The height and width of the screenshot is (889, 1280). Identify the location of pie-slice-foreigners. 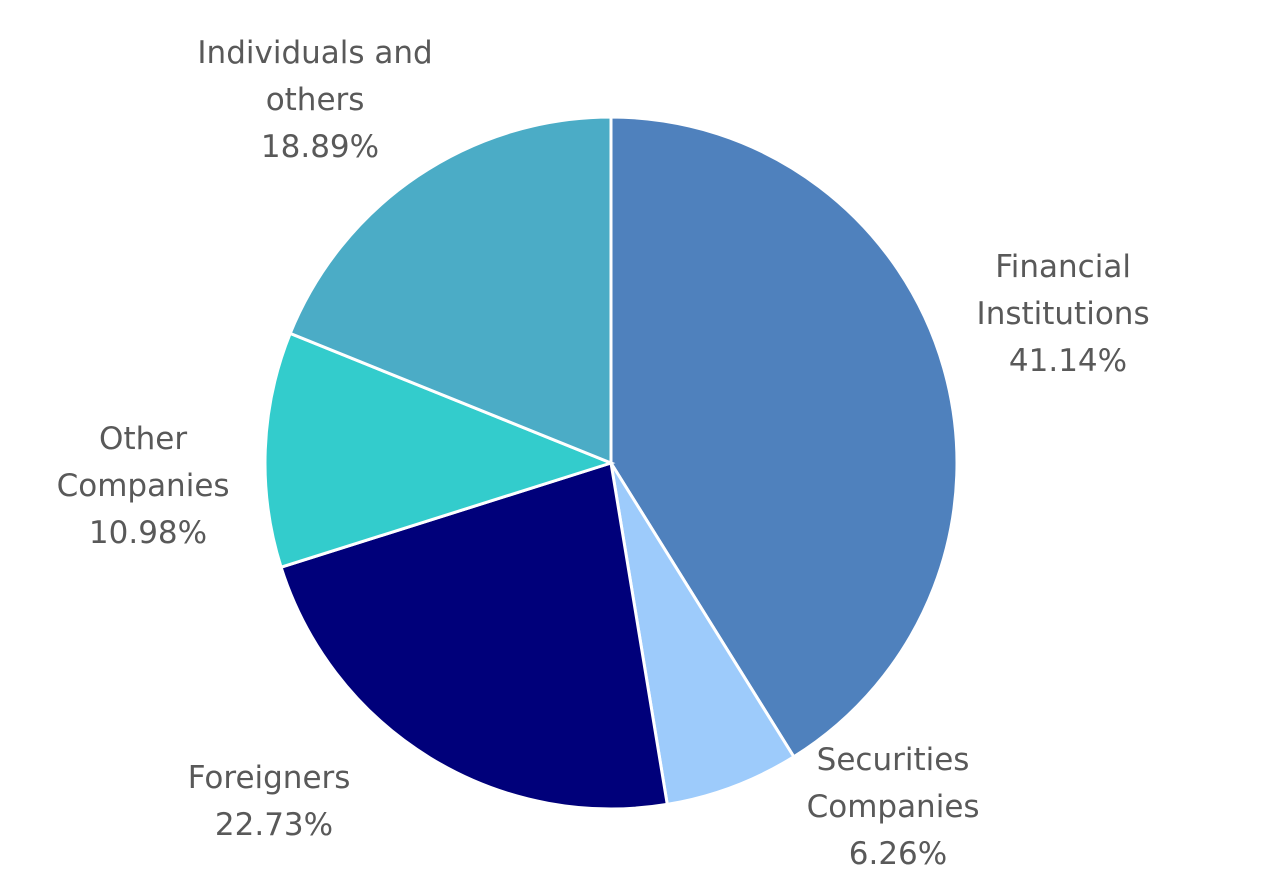
(474, 636).